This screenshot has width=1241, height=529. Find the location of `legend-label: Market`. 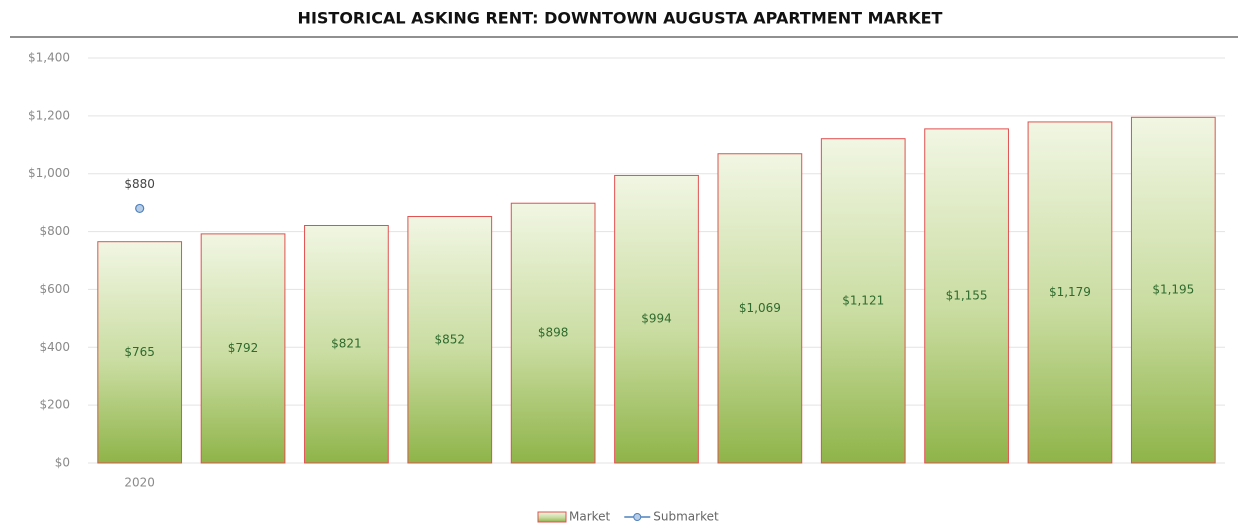

legend-label: Market is located at coordinates (590, 517).